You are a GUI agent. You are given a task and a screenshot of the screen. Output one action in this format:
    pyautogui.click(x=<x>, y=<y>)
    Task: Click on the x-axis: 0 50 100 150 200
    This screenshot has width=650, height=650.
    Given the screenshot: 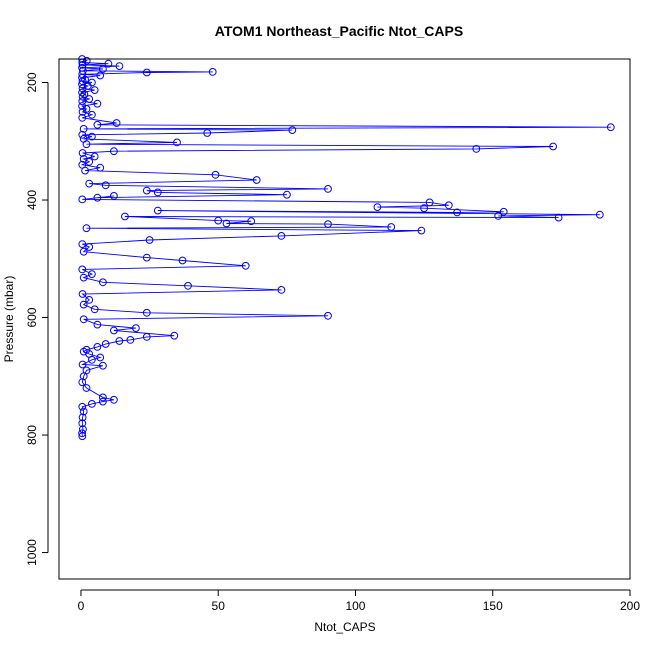 What is the action you would take?
    pyautogui.click(x=359, y=601)
    